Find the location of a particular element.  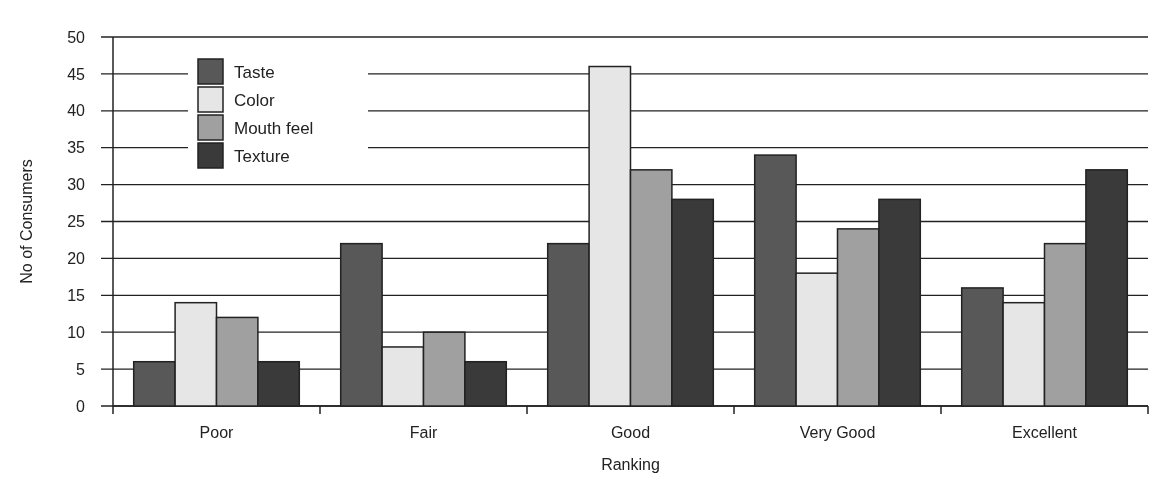

y-tick-label: 15 is located at coordinates (76, 295).